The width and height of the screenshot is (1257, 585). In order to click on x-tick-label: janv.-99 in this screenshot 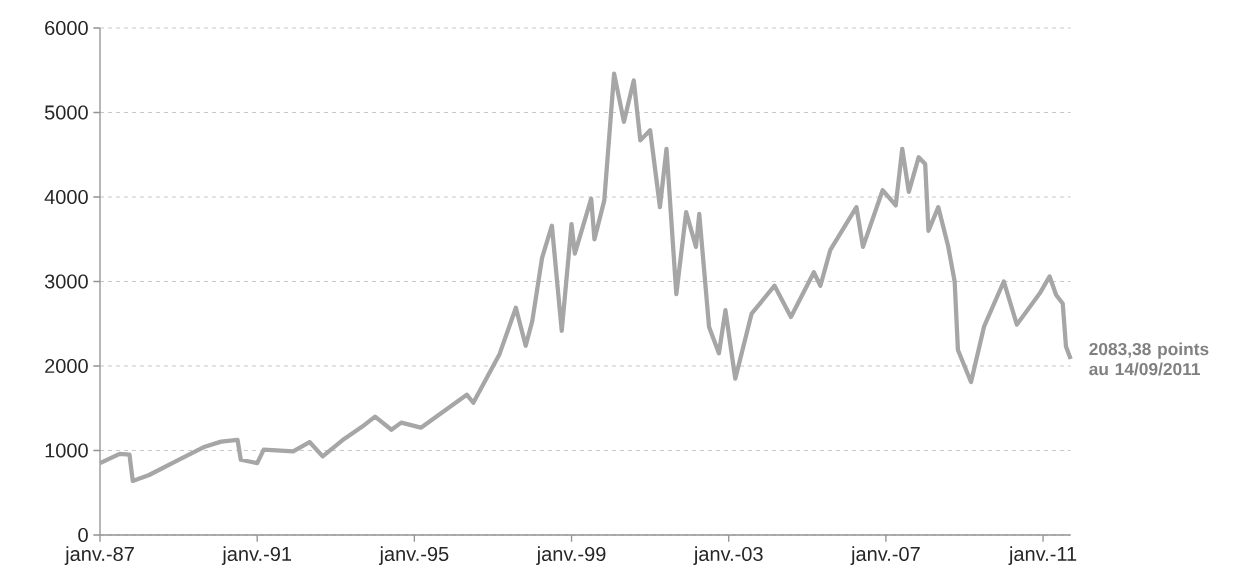, I will do `click(571, 555)`.